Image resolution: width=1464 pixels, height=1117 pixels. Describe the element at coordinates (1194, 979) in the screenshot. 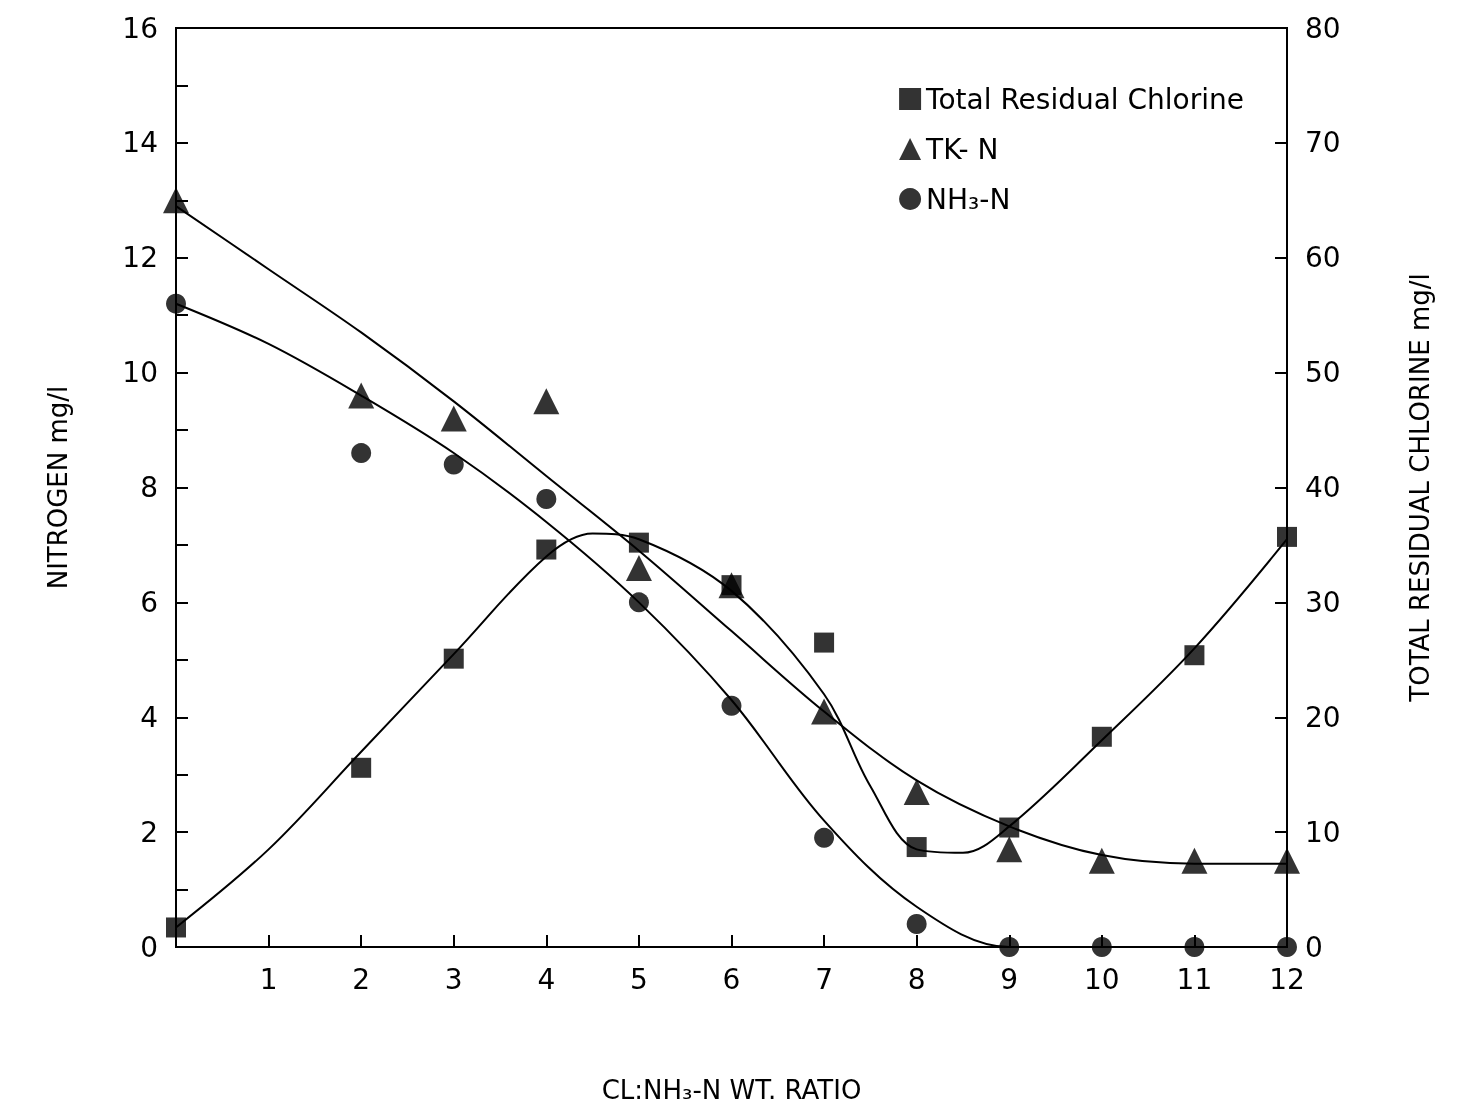

I see `x-tick-label: 11` at that location.